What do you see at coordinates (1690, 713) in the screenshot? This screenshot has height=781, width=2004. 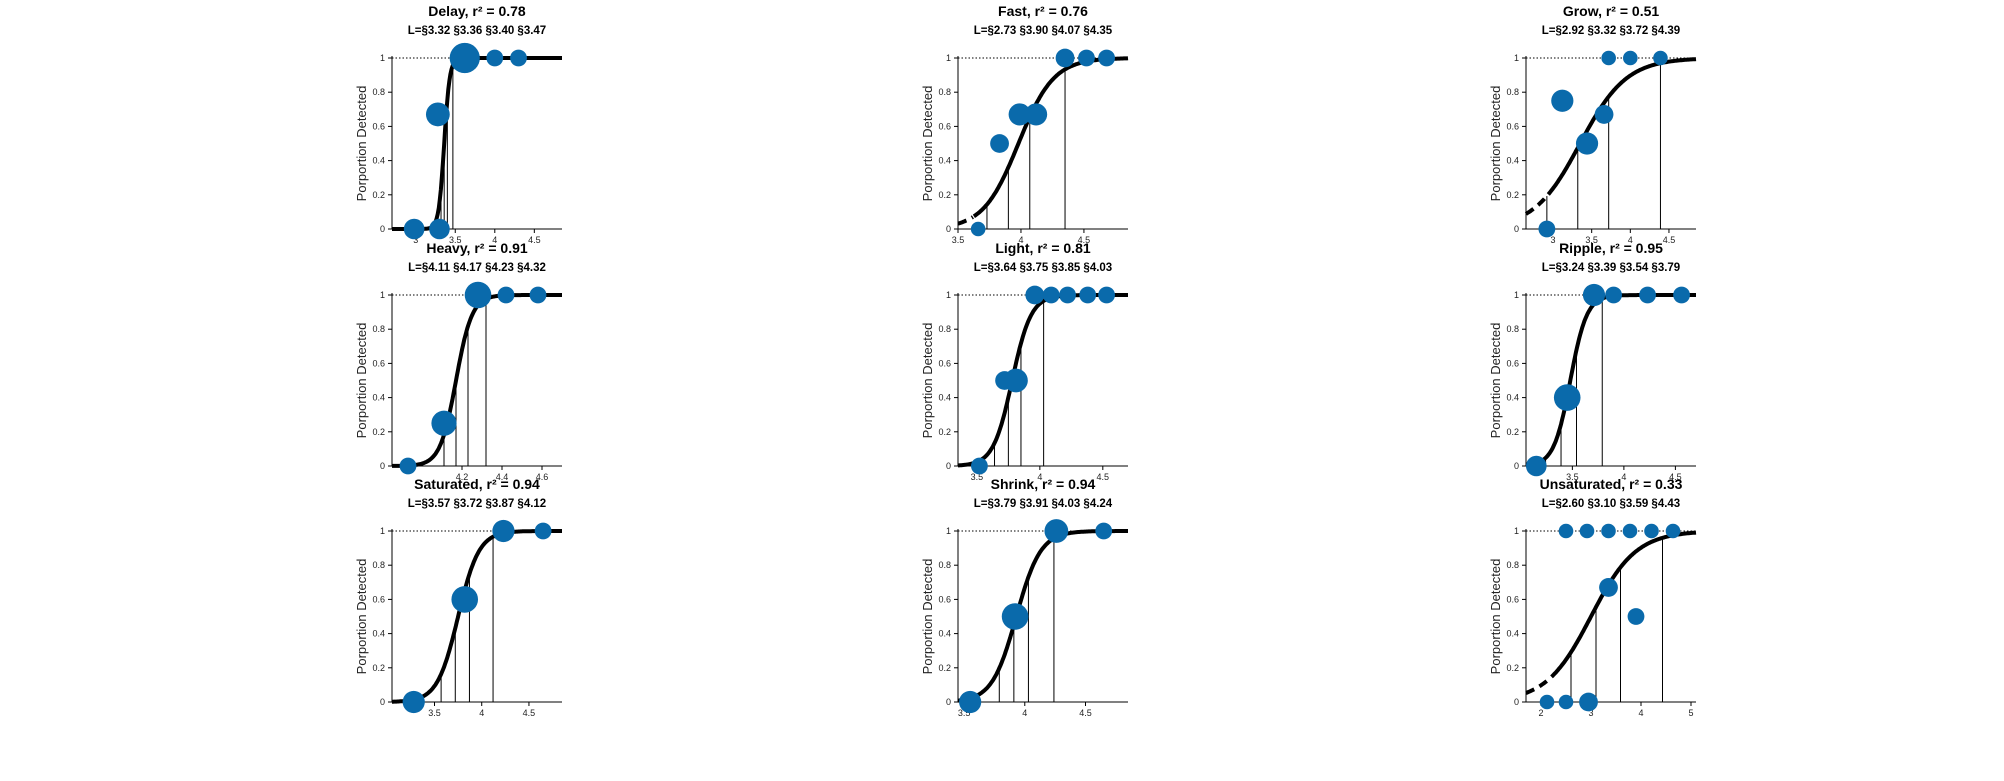 I see `x-tick-label: 5` at bounding box center [1690, 713].